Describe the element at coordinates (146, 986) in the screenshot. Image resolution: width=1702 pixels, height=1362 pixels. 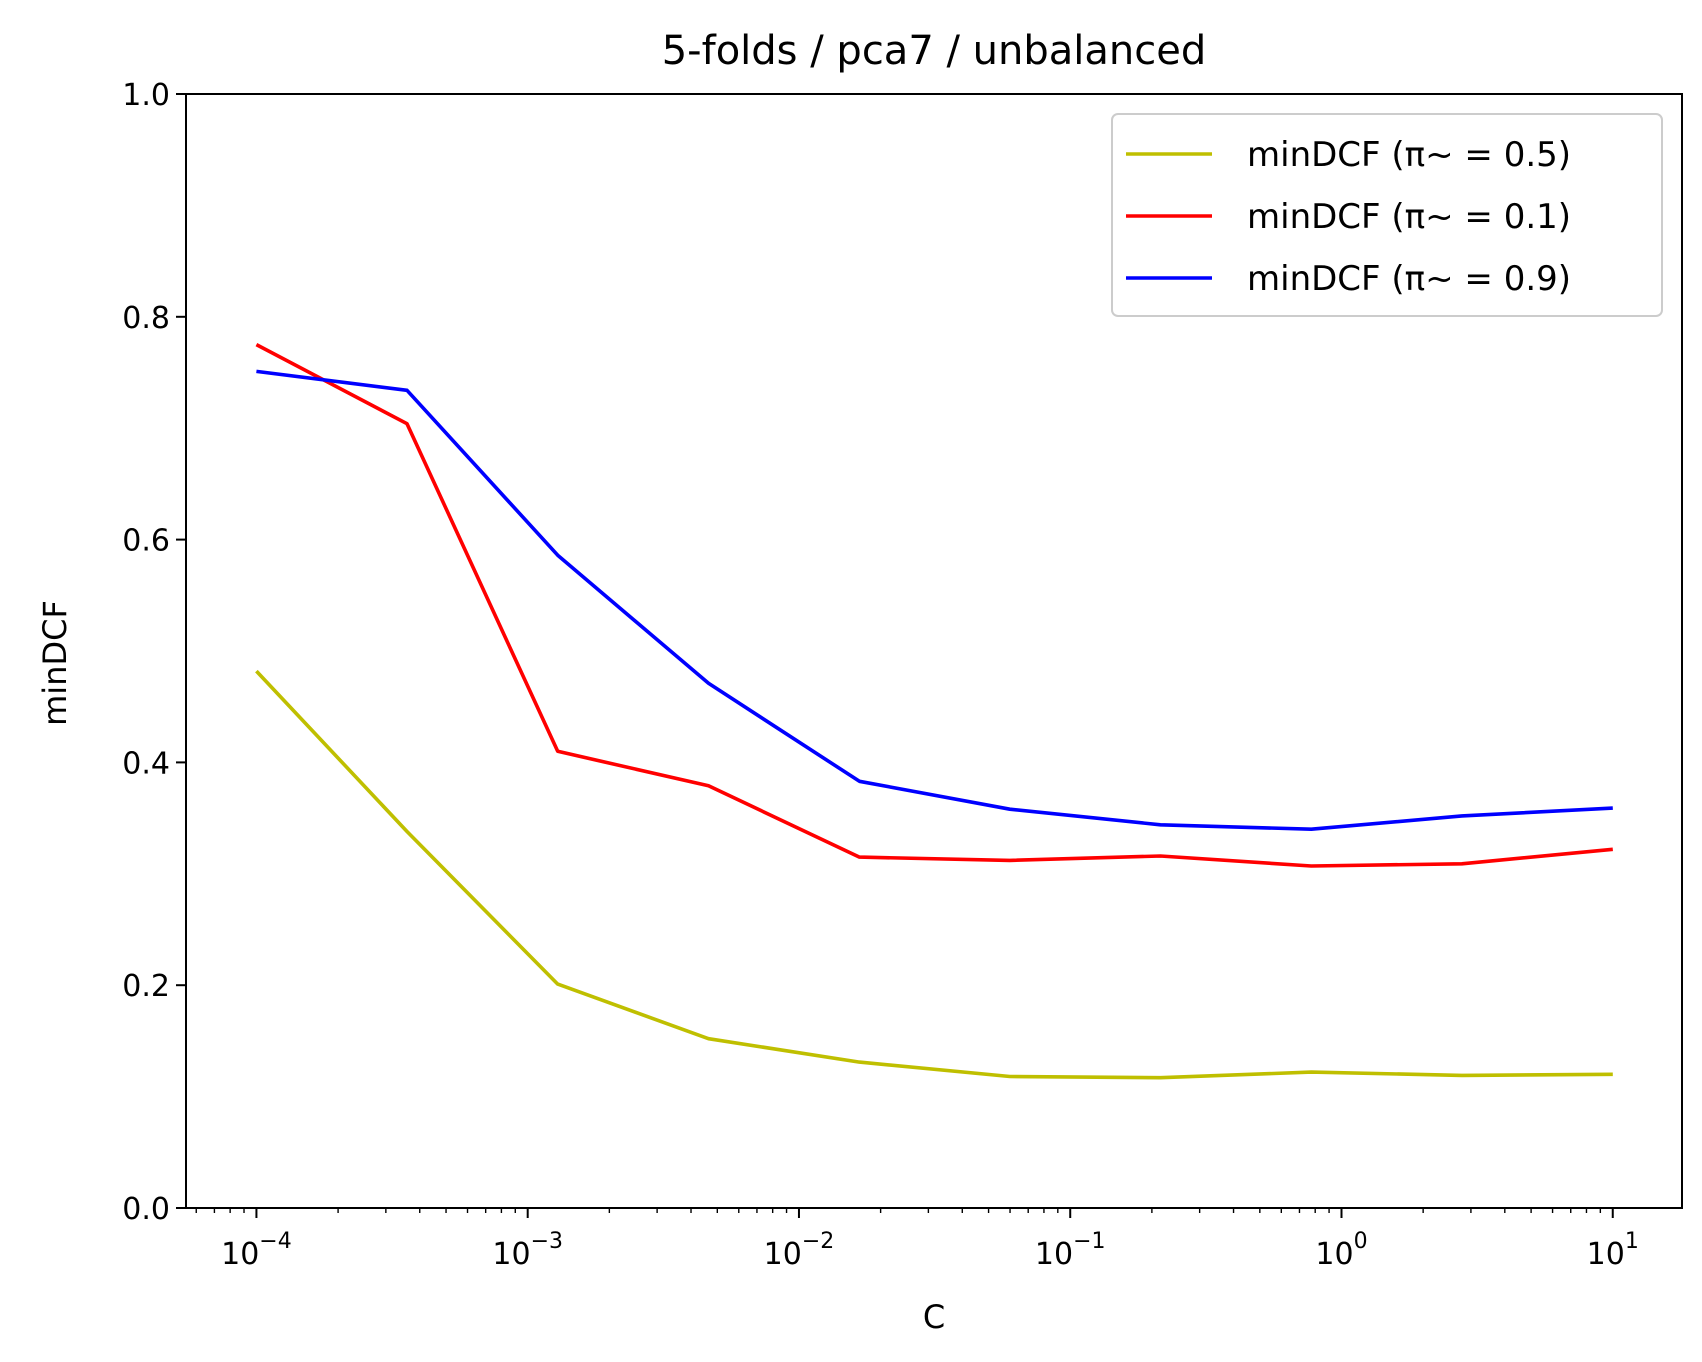
I see `y-tick-label: 0.2` at that location.